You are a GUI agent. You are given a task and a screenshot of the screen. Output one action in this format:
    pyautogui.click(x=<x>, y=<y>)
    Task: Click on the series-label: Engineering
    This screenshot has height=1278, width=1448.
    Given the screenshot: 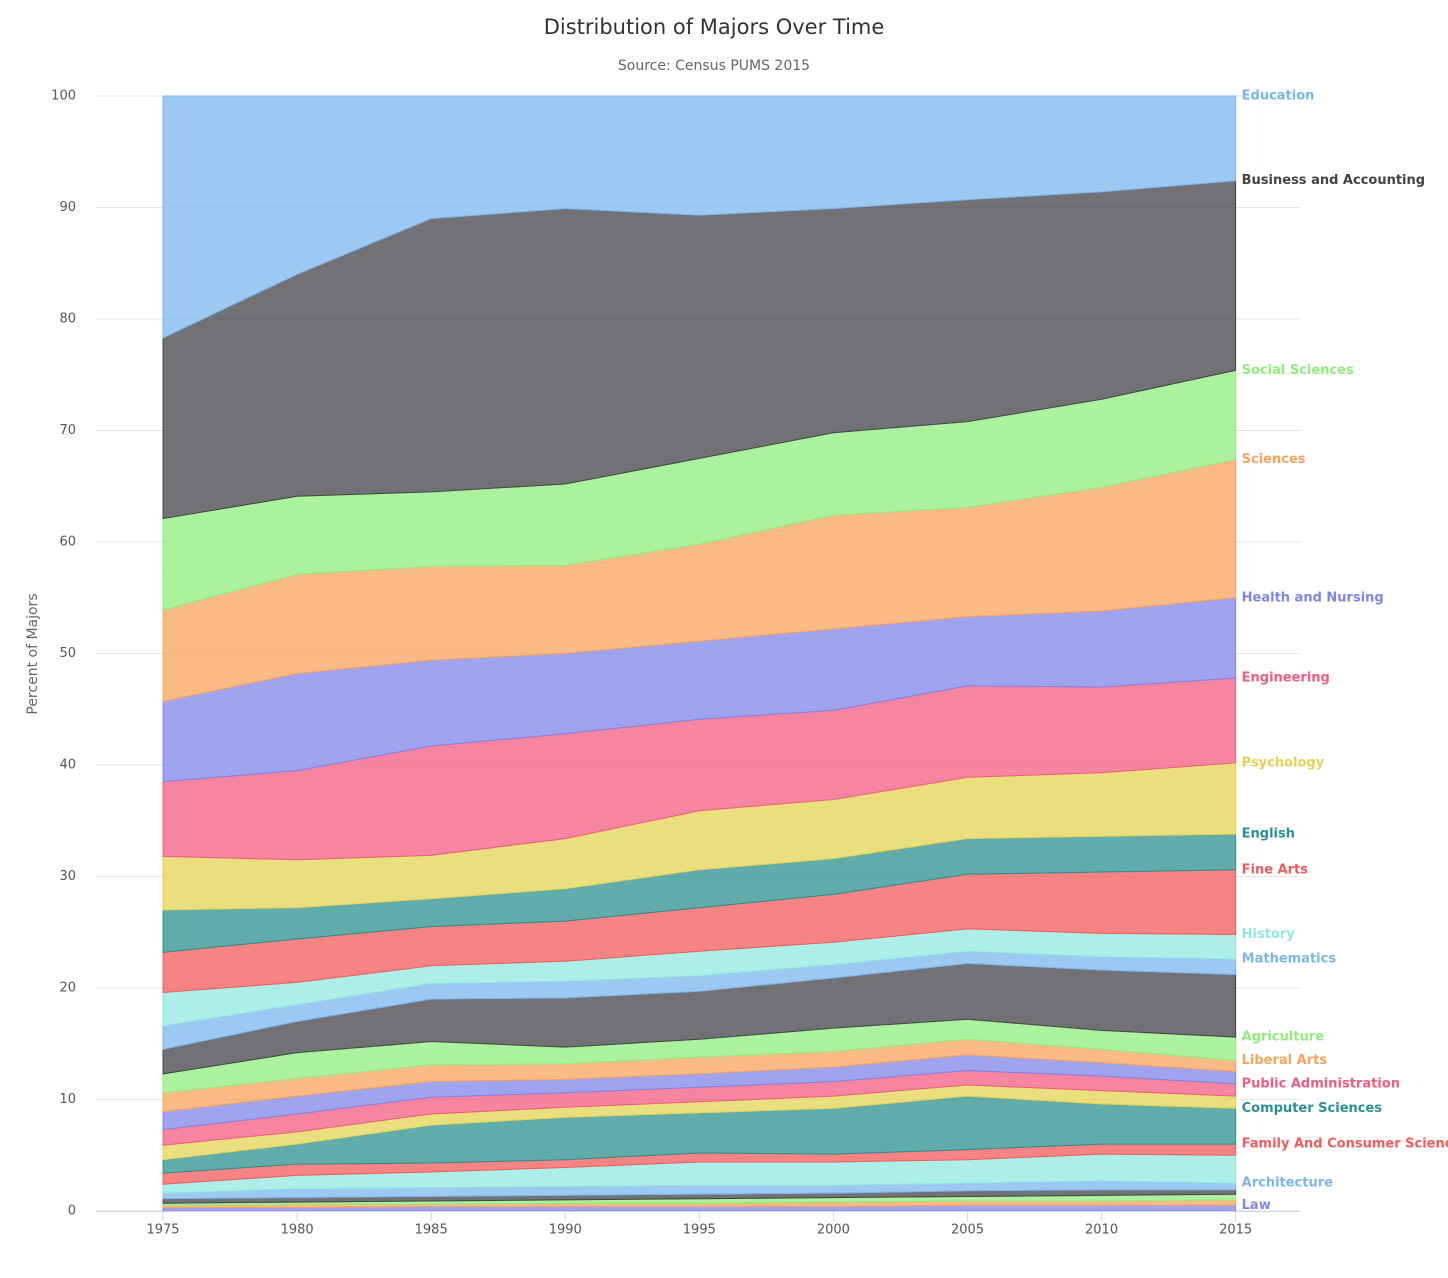 What is the action you would take?
    pyautogui.click(x=1286, y=678)
    